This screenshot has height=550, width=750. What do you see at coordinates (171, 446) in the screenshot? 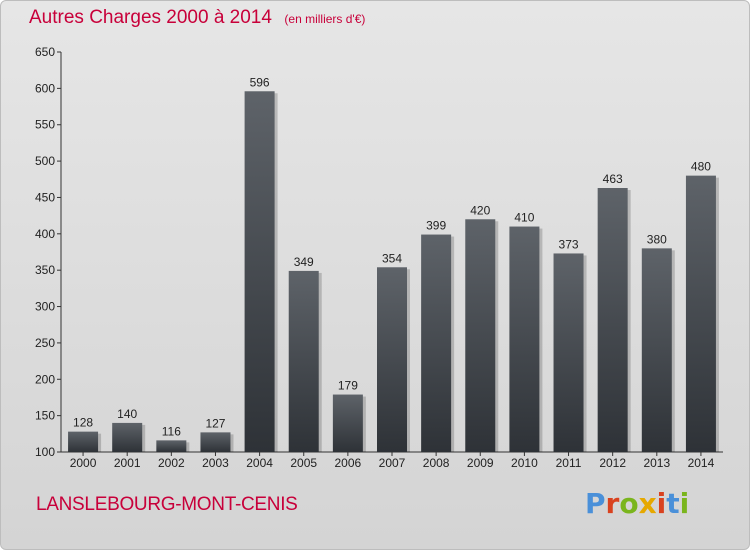
I see `bar-2002` at bounding box center [171, 446].